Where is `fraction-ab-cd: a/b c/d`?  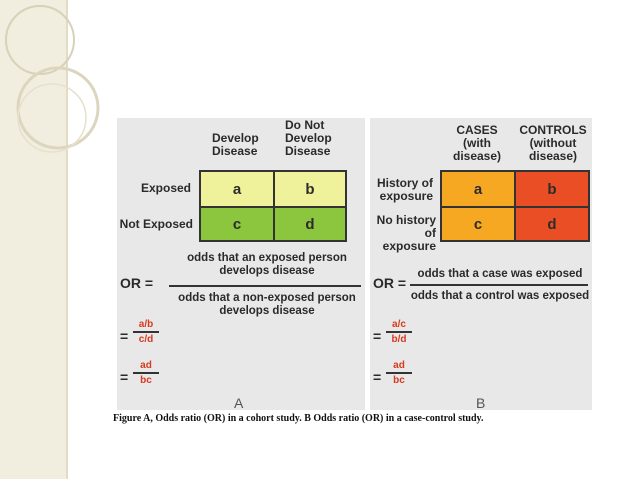
fraction-ab-cd: a/b c/d is located at coordinates (146, 332).